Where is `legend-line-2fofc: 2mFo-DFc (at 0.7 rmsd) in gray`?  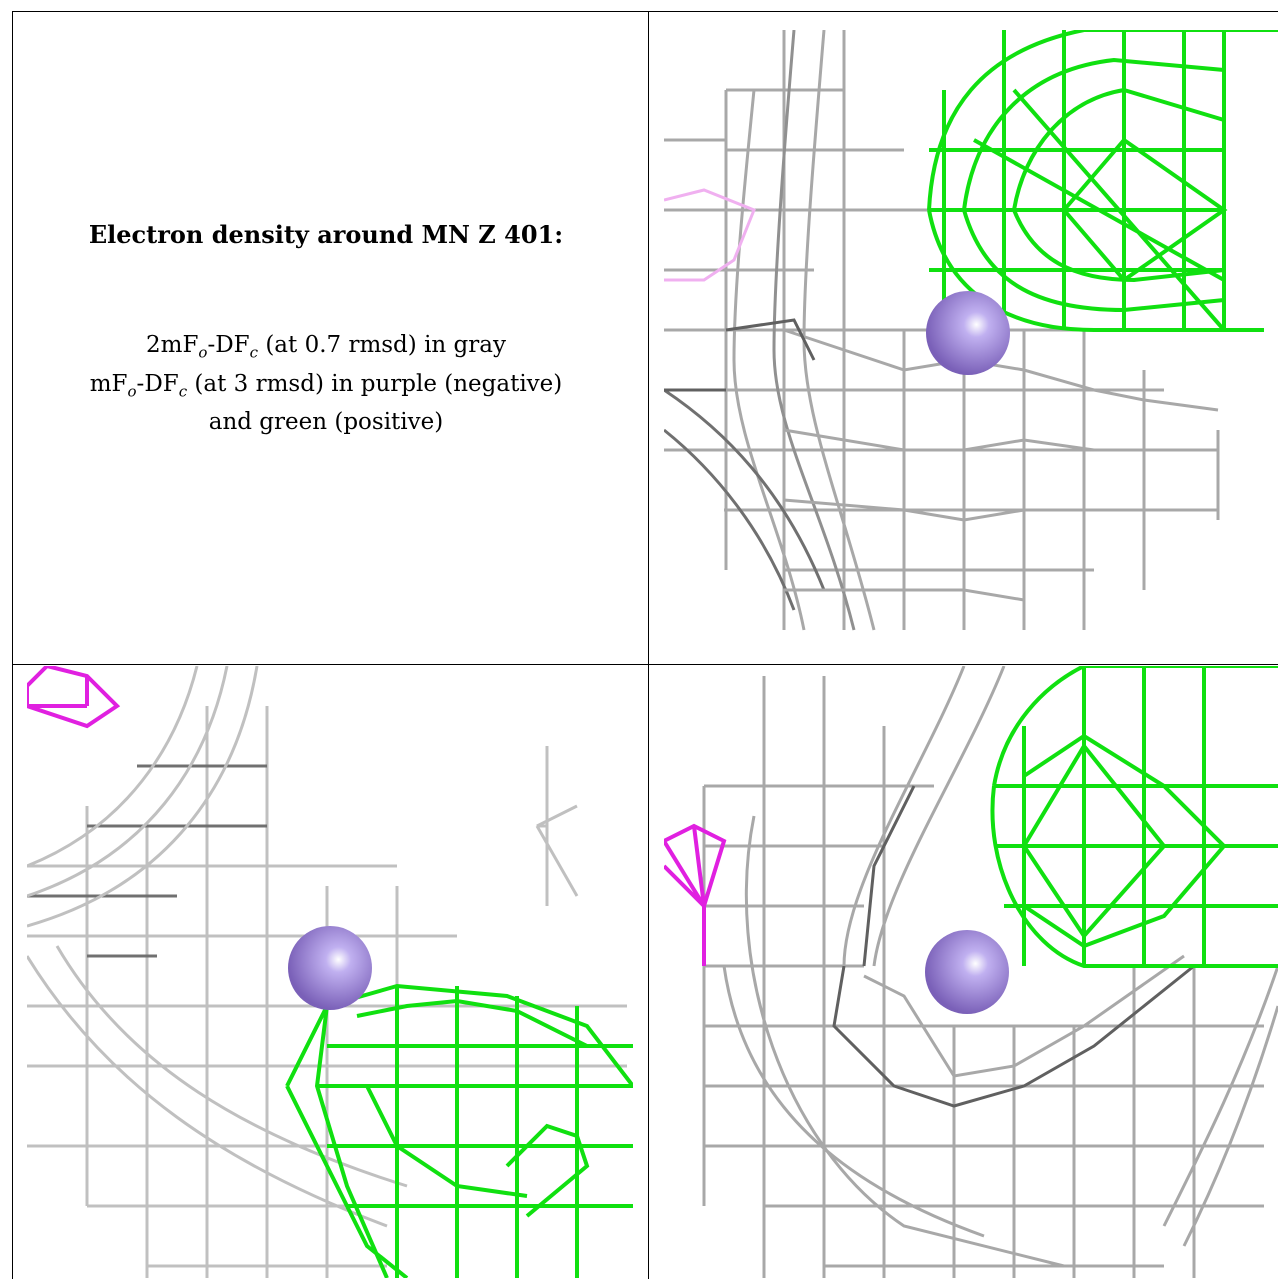 legend-line-2fofc: 2mFo-DFc (at 0.7 rmsd) in gray is located at coordinates (326, 349).